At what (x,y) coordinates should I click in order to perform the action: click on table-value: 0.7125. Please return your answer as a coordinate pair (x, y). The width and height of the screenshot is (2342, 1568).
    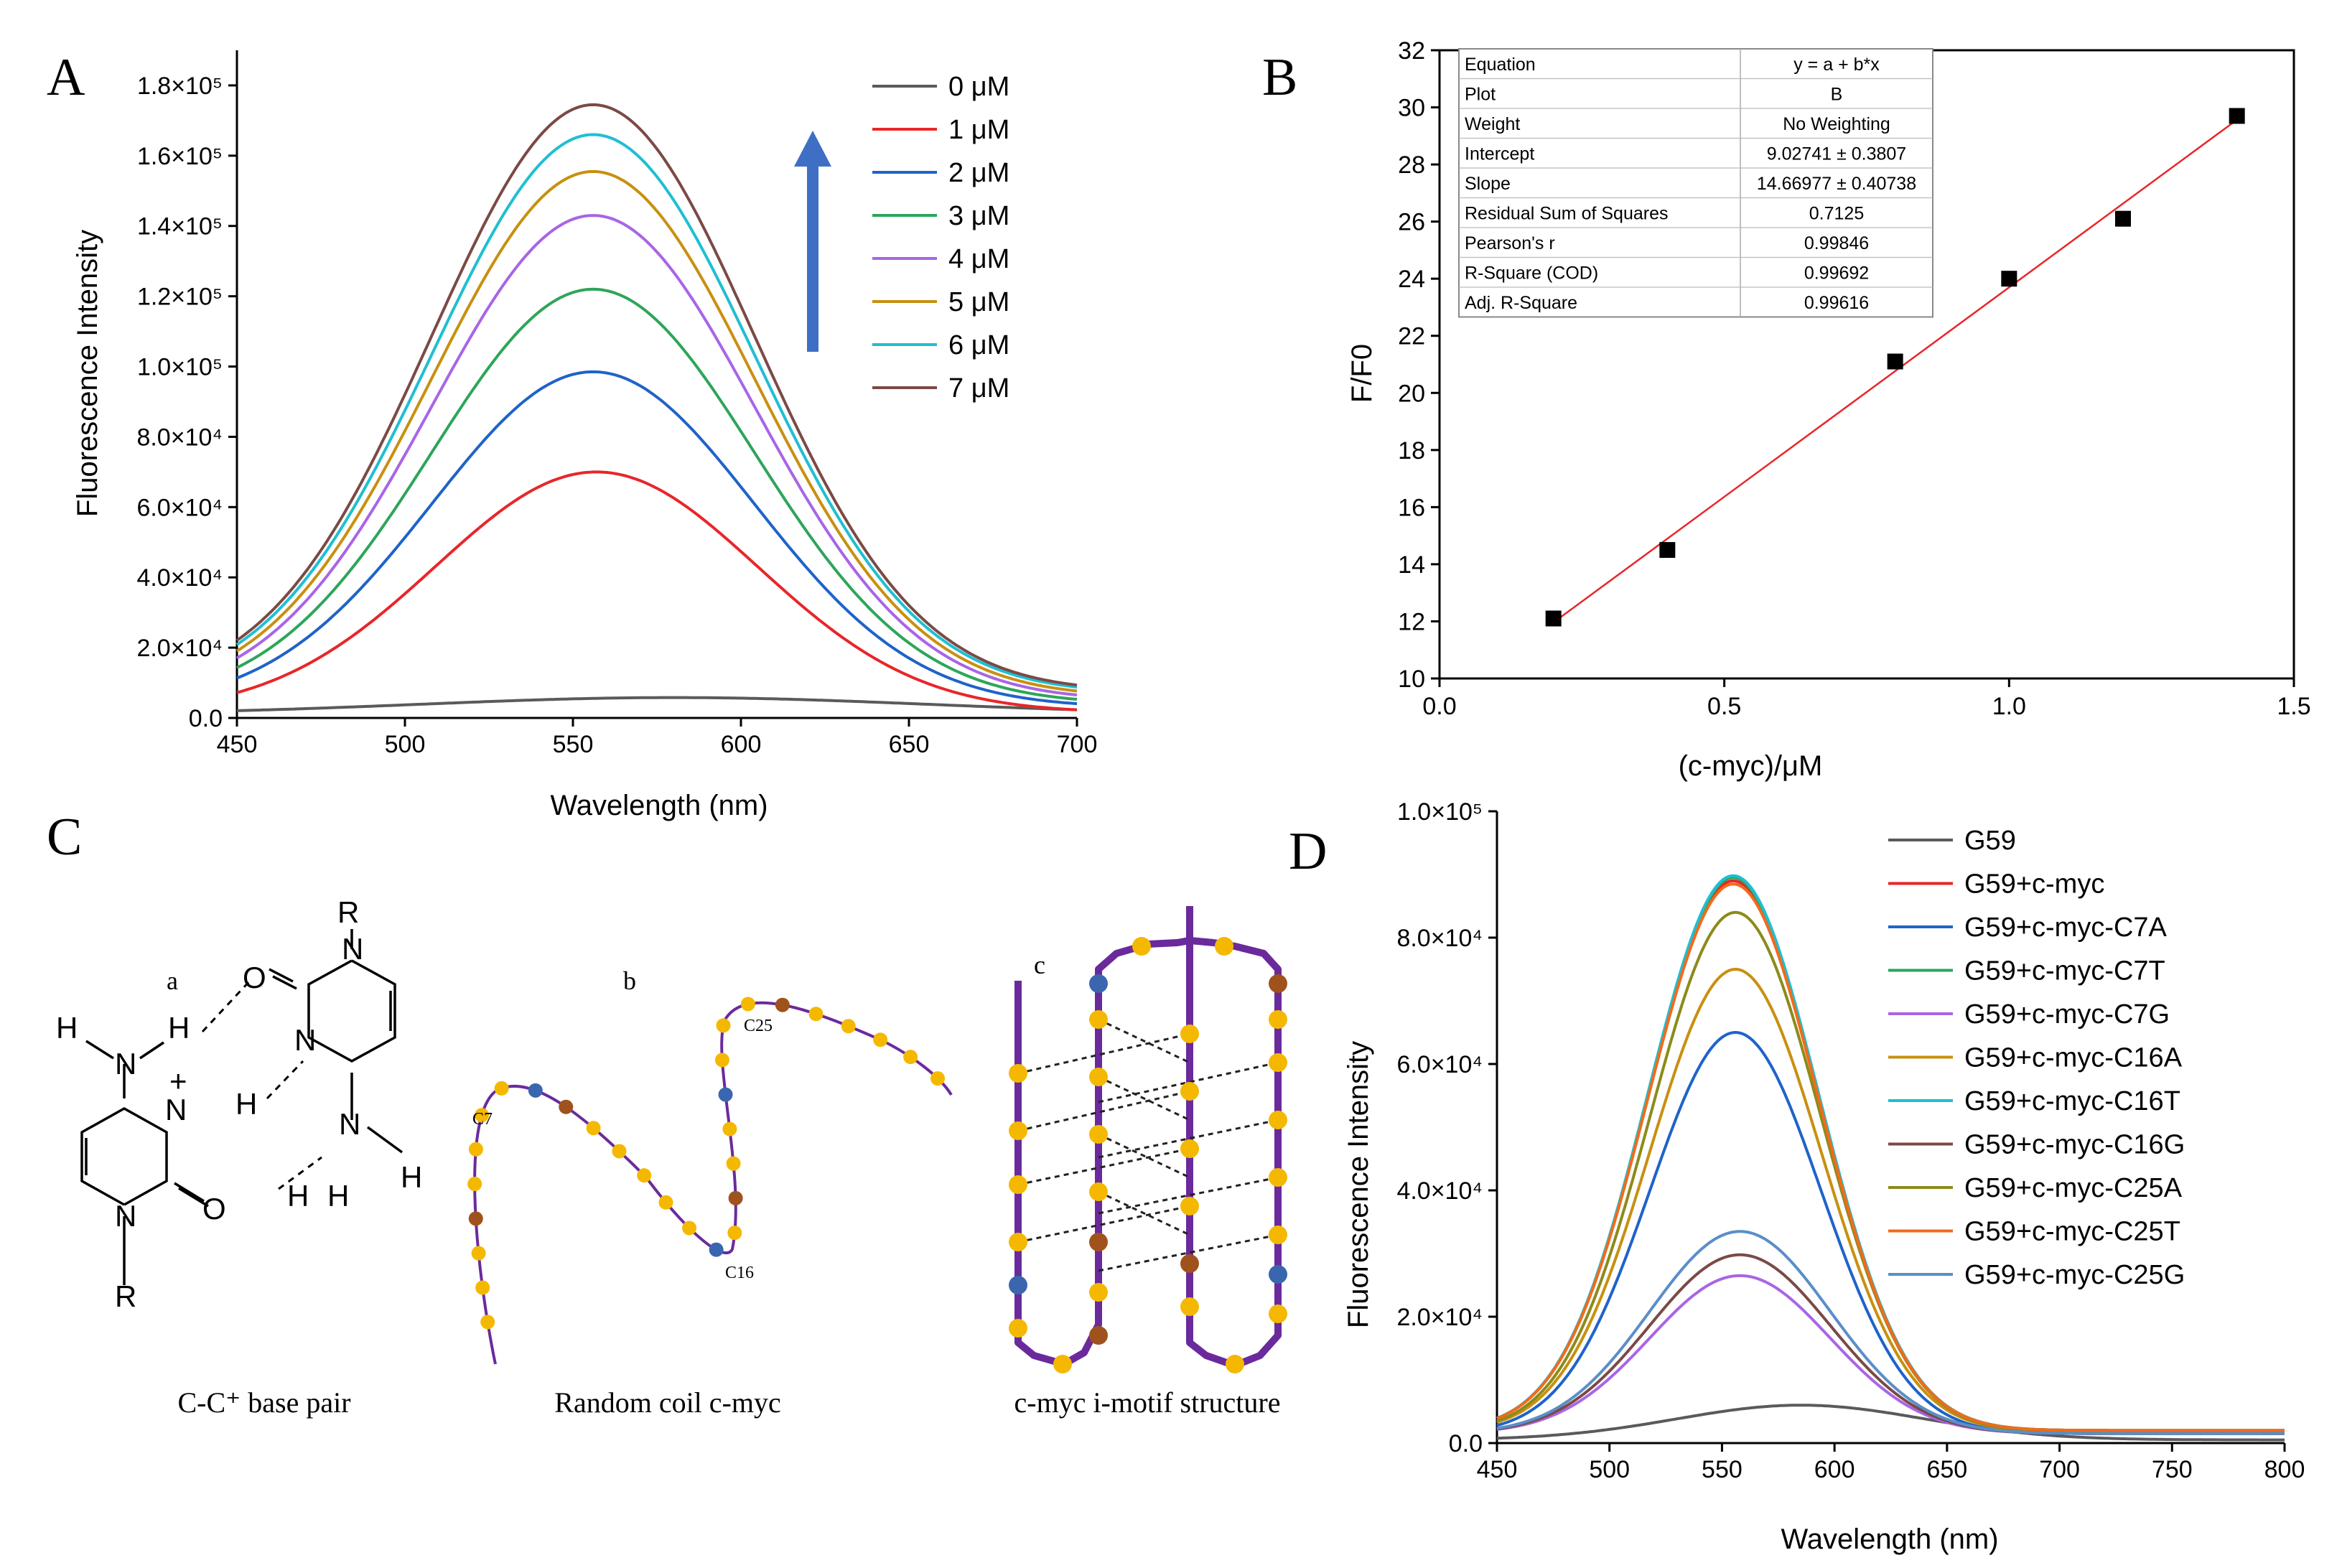
    Looking at the image, I should click on (1836, 214).